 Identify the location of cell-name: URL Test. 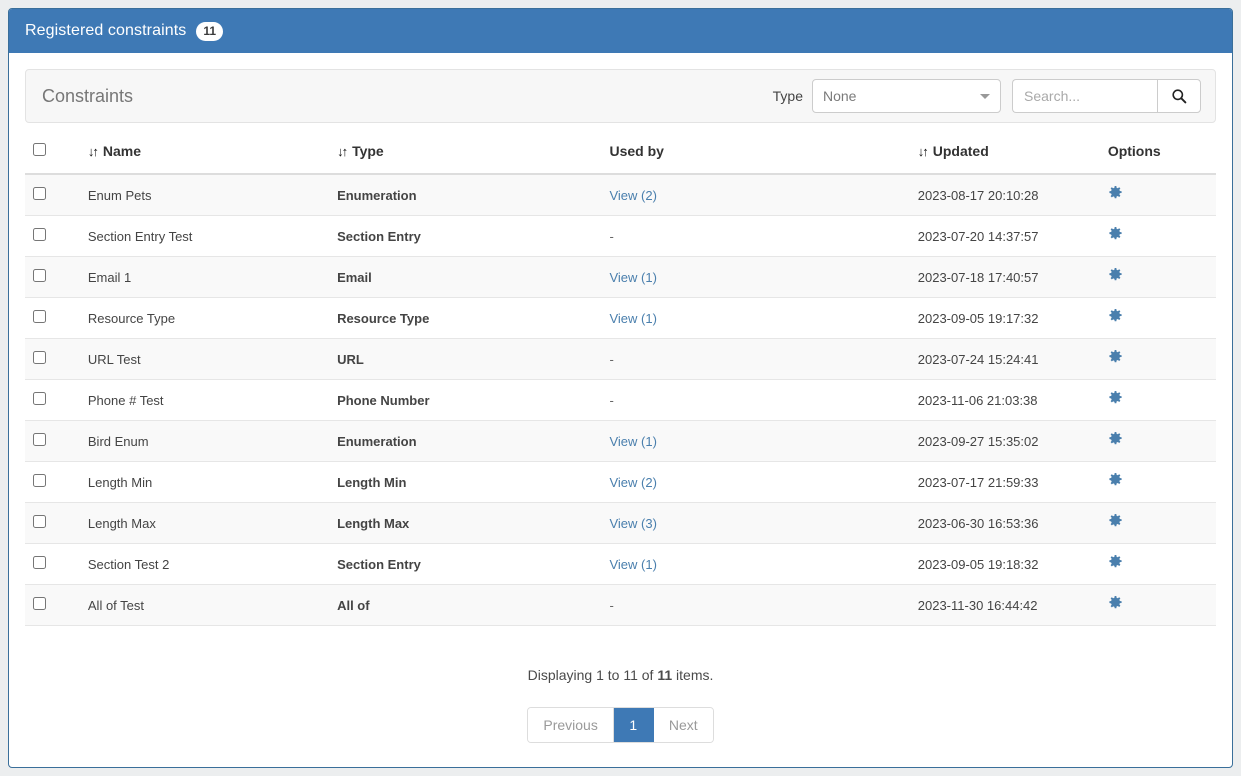
(204, 359).